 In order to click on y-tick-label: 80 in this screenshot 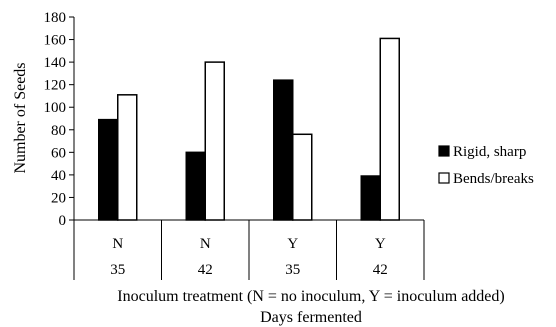, I will do `click(58, 131)`.